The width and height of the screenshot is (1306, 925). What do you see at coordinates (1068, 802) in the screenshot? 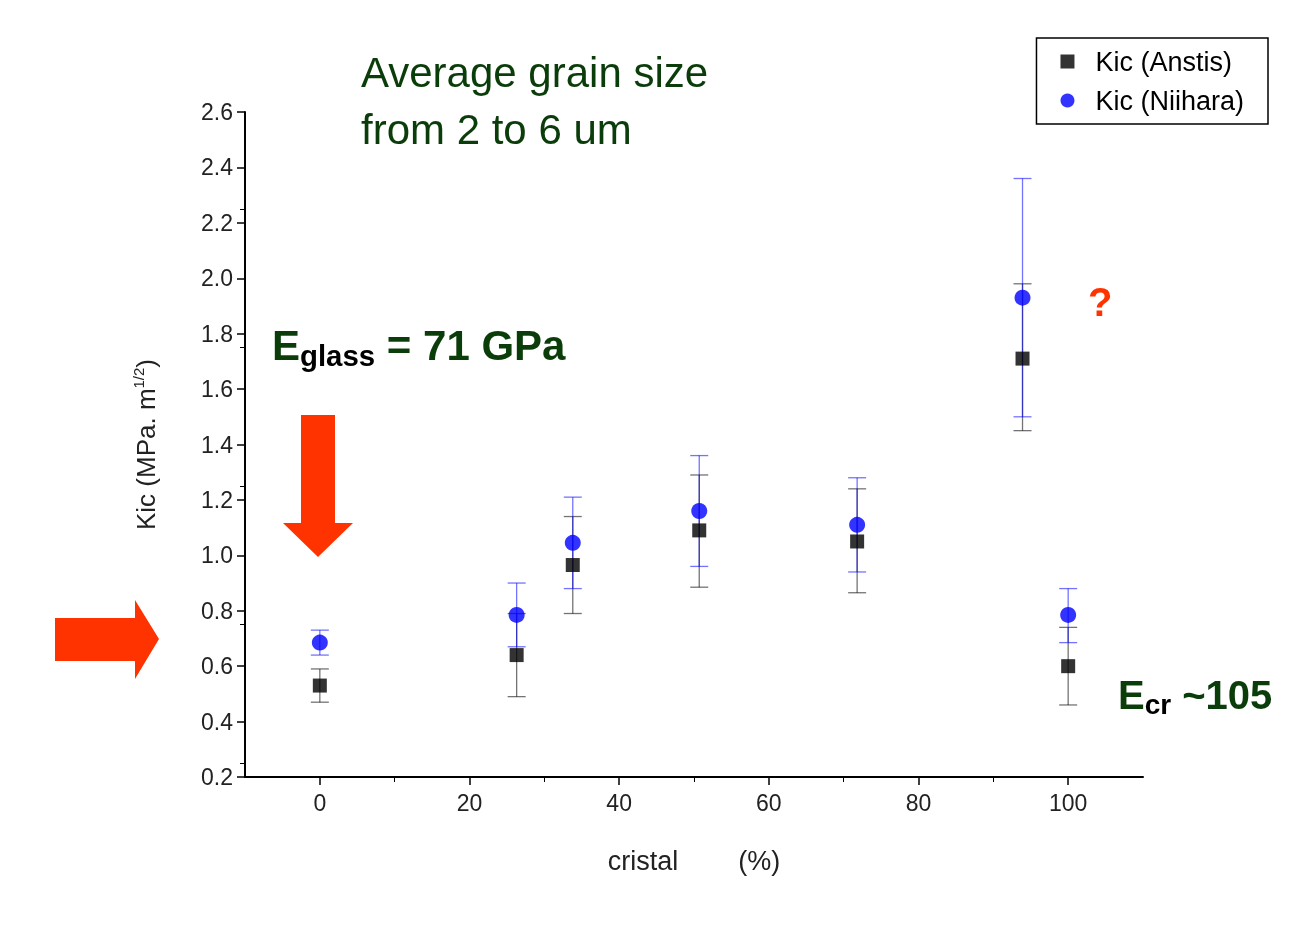
I see `x-tick-label: 100` at bounding box center [1068, 802].